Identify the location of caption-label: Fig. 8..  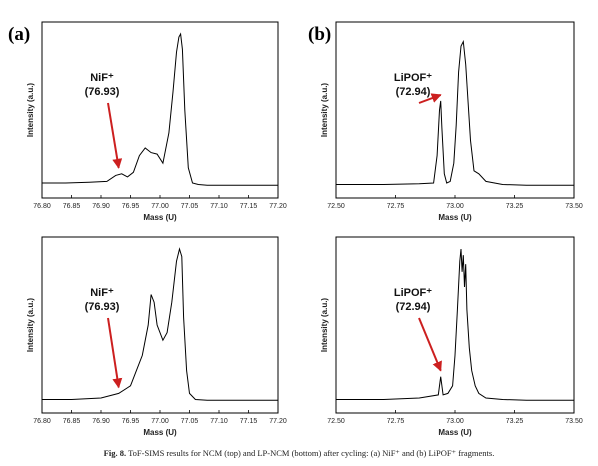
(115, 453).